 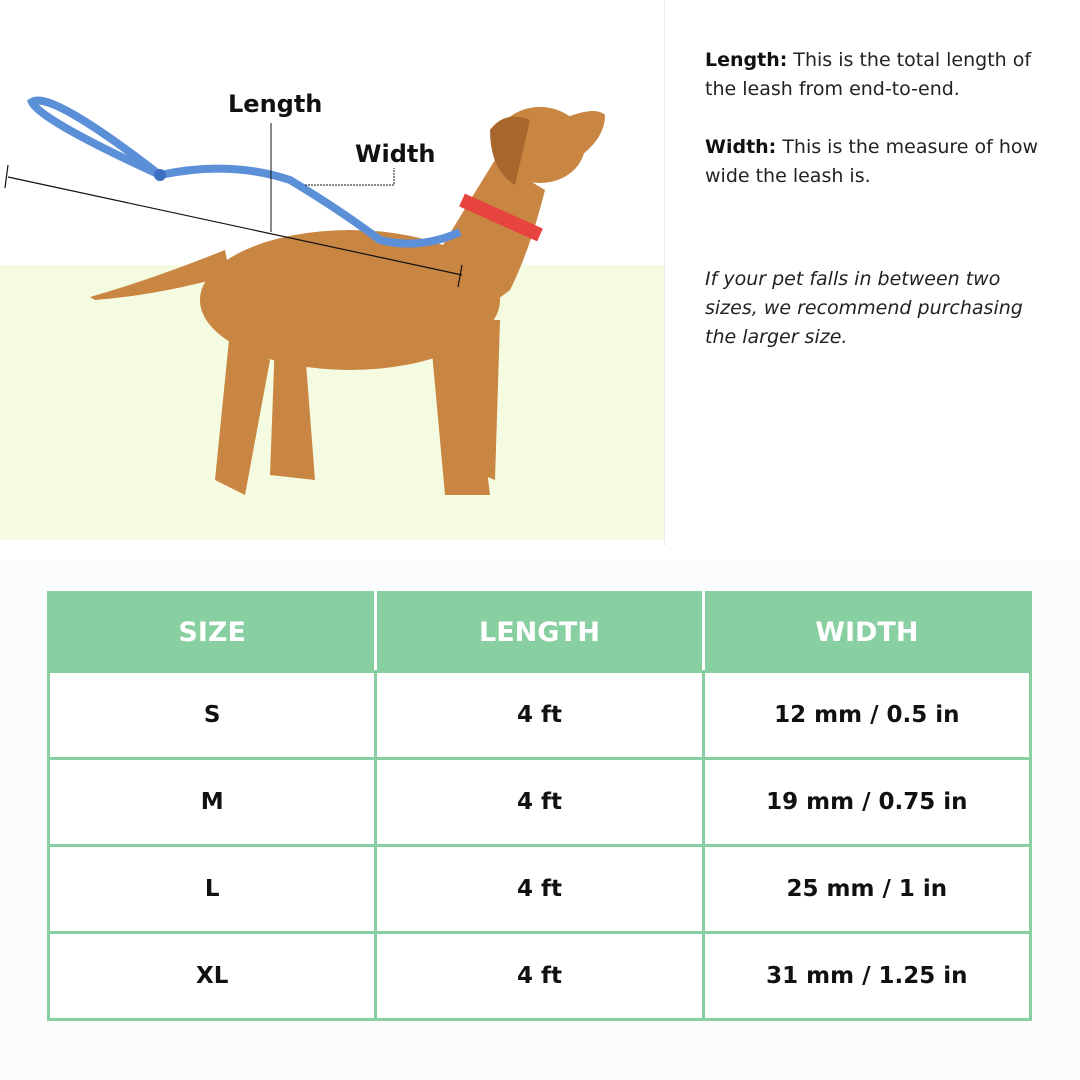 What do you see at coordinates (212, 715) in the screenshot?
I see `cell-size: S` at bounding box center [212, 715].